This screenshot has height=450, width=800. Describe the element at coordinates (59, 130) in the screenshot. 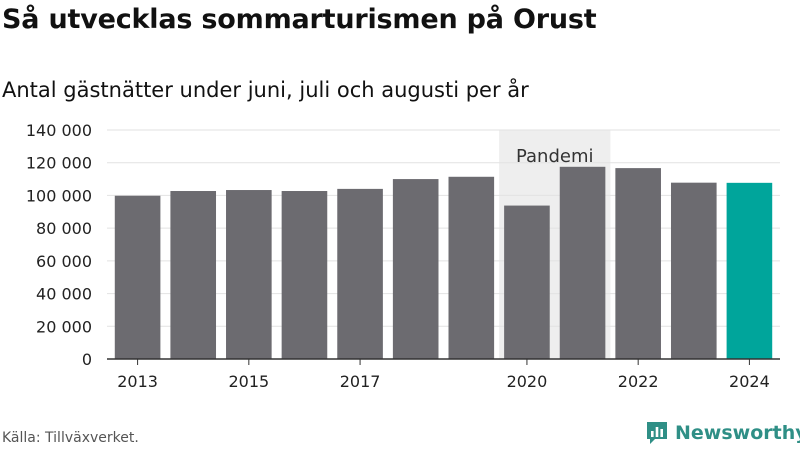

I see `y-tick-label: 140 000` at that location.